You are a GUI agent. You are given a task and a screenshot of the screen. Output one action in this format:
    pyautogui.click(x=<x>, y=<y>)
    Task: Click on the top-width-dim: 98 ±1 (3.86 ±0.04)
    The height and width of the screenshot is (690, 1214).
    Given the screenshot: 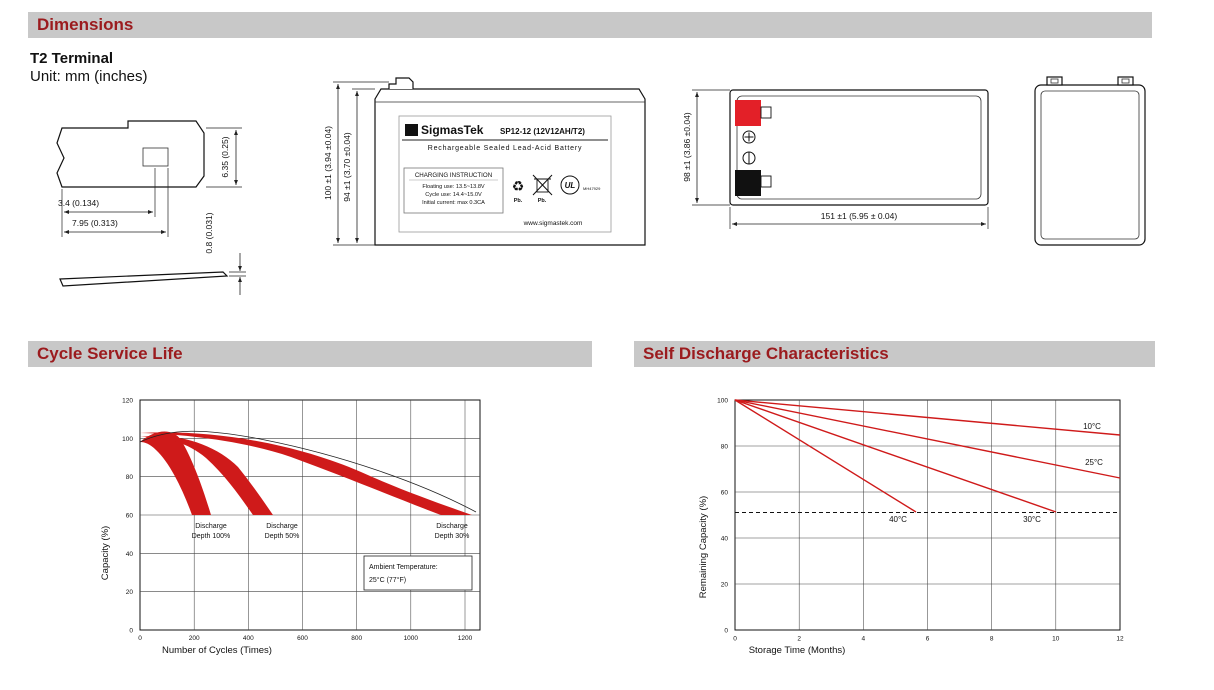 What is the action you would take?
    pyautogui.click(x=687, y=147)
    